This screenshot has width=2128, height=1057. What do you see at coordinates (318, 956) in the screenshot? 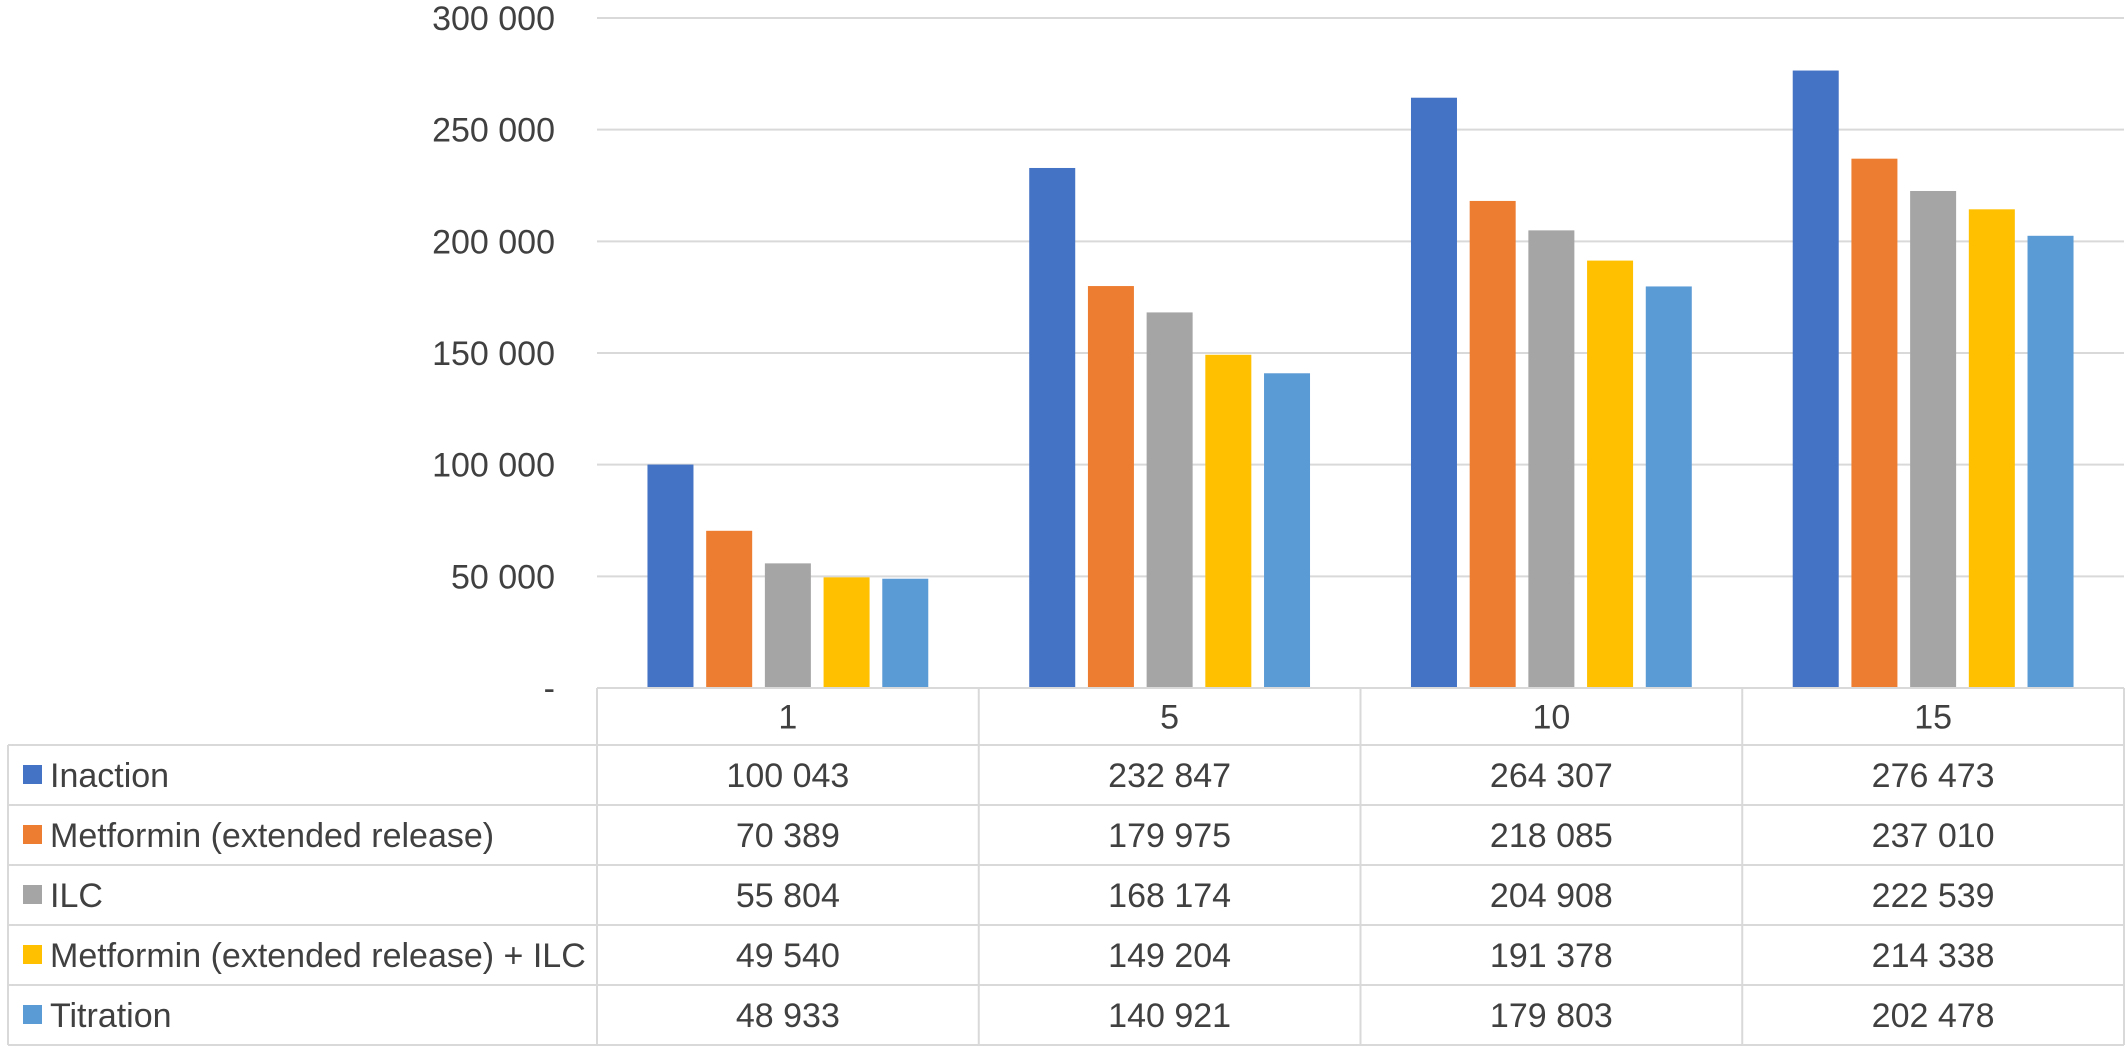
I see `legend-label: Metformin (extended release) + ILC` at bounding box center [318, 956].